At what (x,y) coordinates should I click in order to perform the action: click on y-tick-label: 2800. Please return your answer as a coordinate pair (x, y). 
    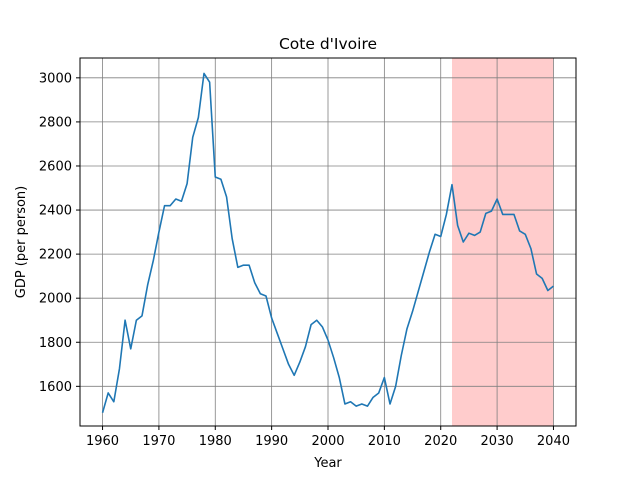
    Looking at the image, I should click on (55, 122).